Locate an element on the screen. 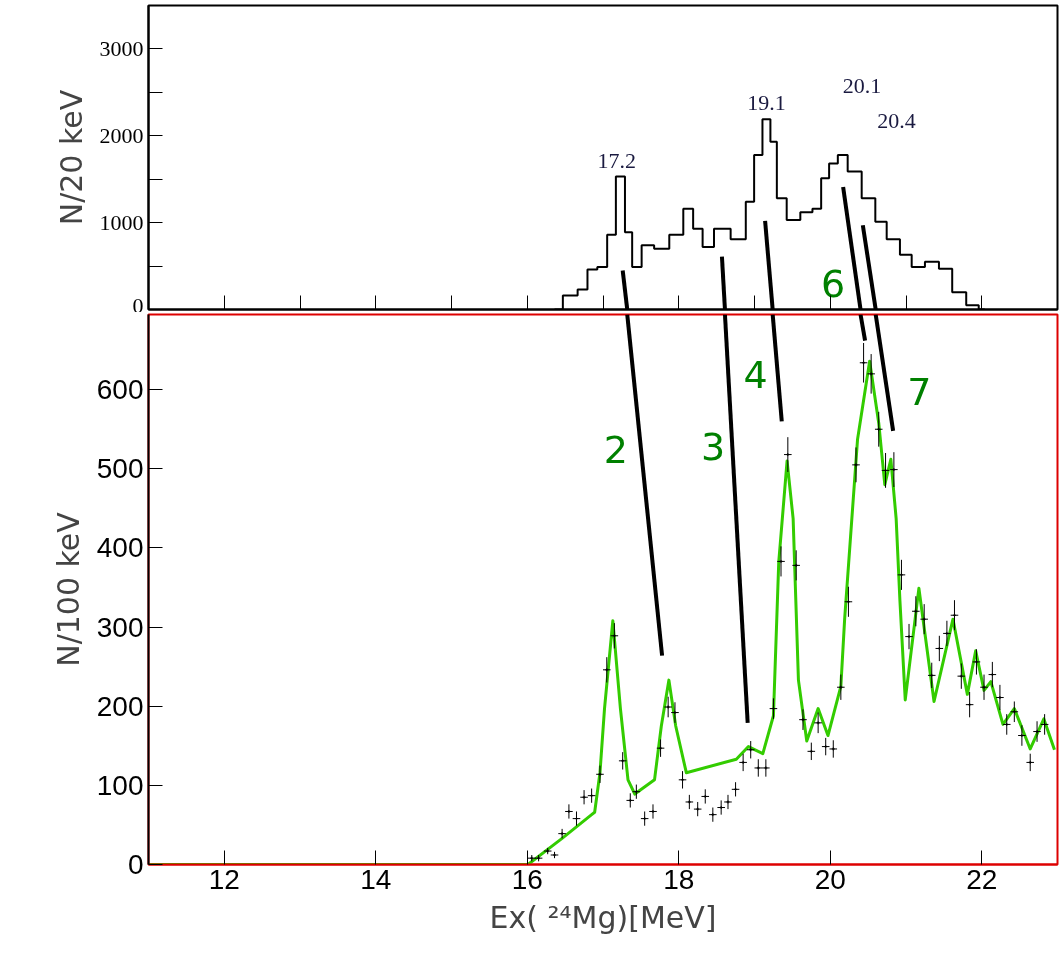  x-tick-label: 18 is located at coordinates (679, 879).